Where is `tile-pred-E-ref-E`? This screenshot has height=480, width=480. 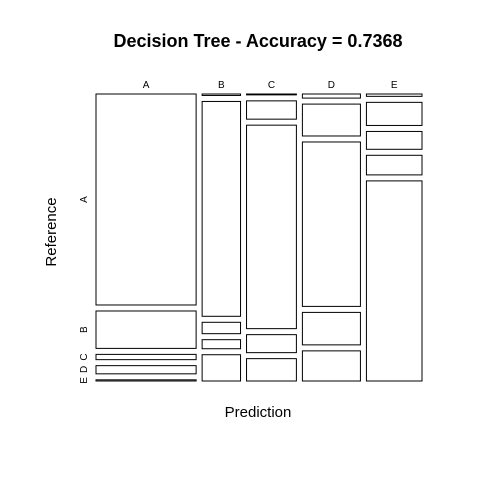 tile-pred-E-ref-E is located at coordinates (394, 281).